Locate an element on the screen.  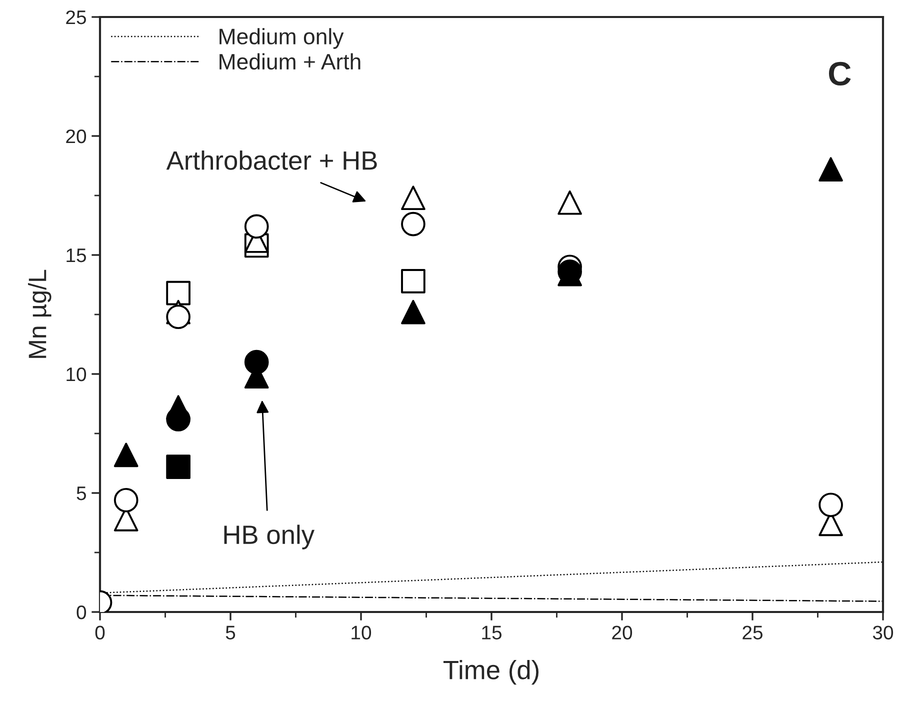
y-tick-label: 0 is located at coordinates (81, 612).